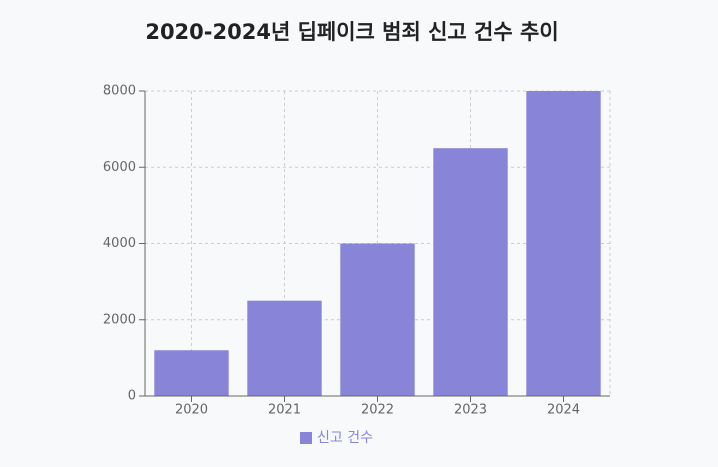  I want to click on chart-title: 2020-2024년 딥페이크 범죄 신고 건수 추이, so click(351, 32).